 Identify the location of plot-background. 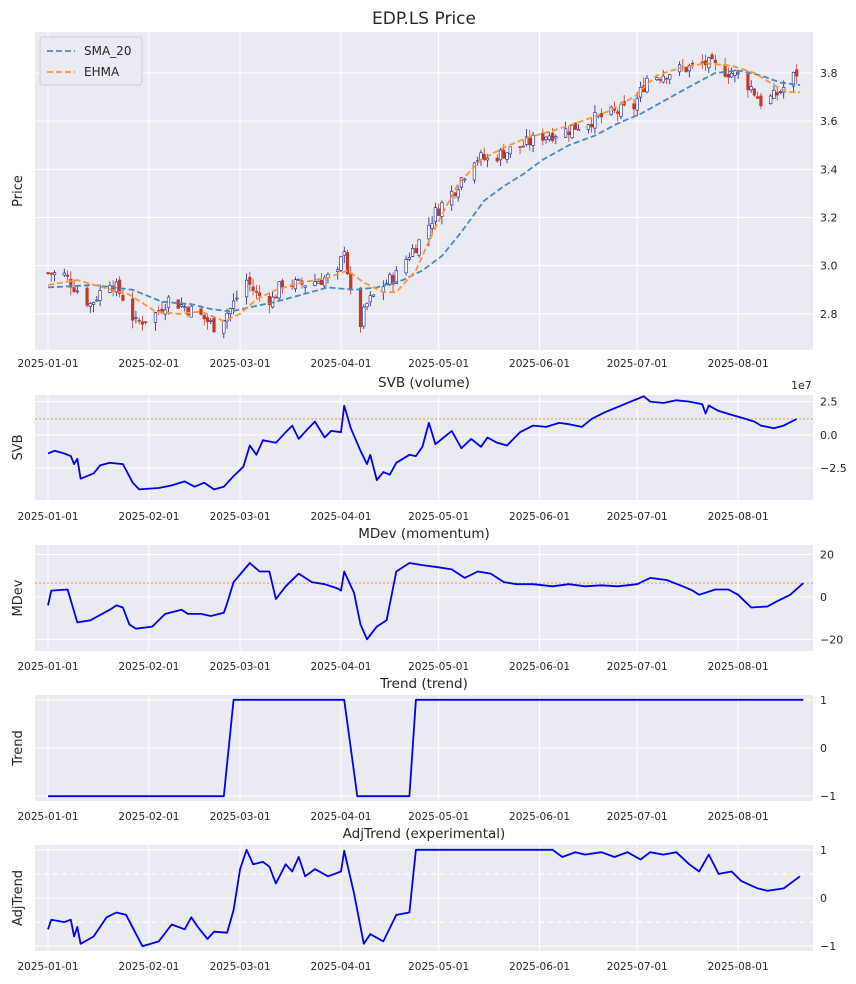
(424, 447).